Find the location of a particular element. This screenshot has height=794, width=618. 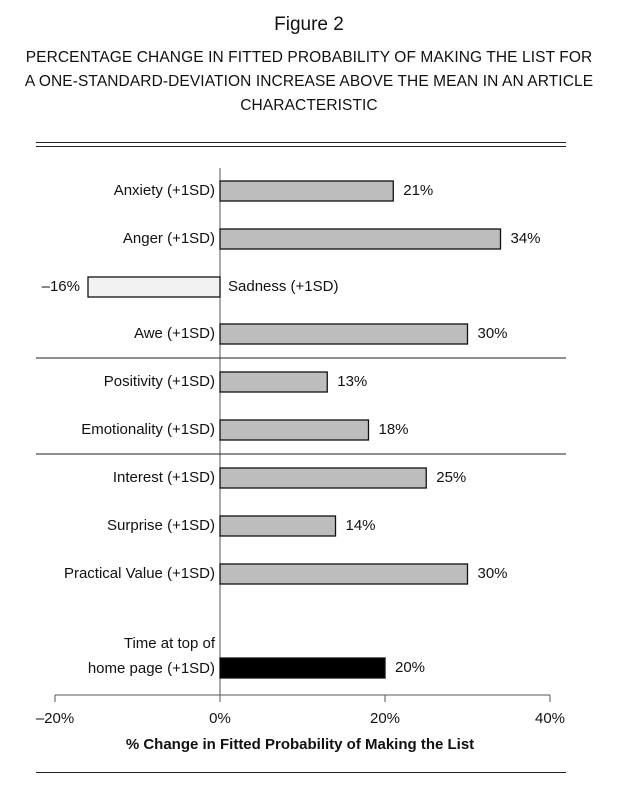

value-label: 20% is located at coordinates (410, 667).